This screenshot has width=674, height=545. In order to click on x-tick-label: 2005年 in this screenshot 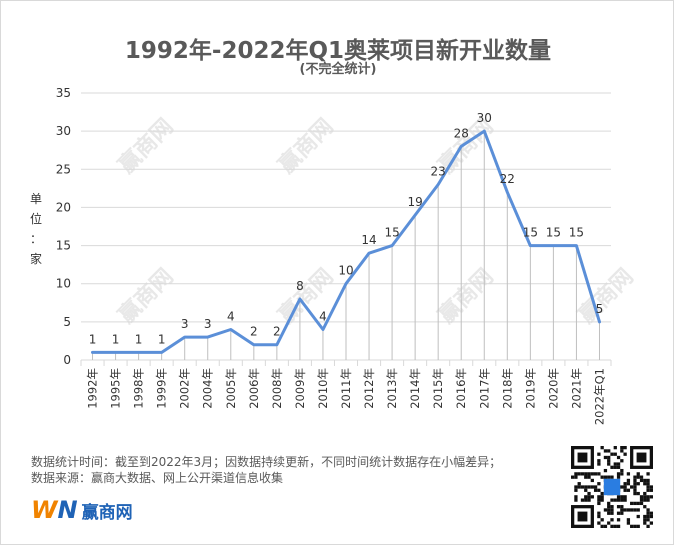, I will do `click(231, 388)`.